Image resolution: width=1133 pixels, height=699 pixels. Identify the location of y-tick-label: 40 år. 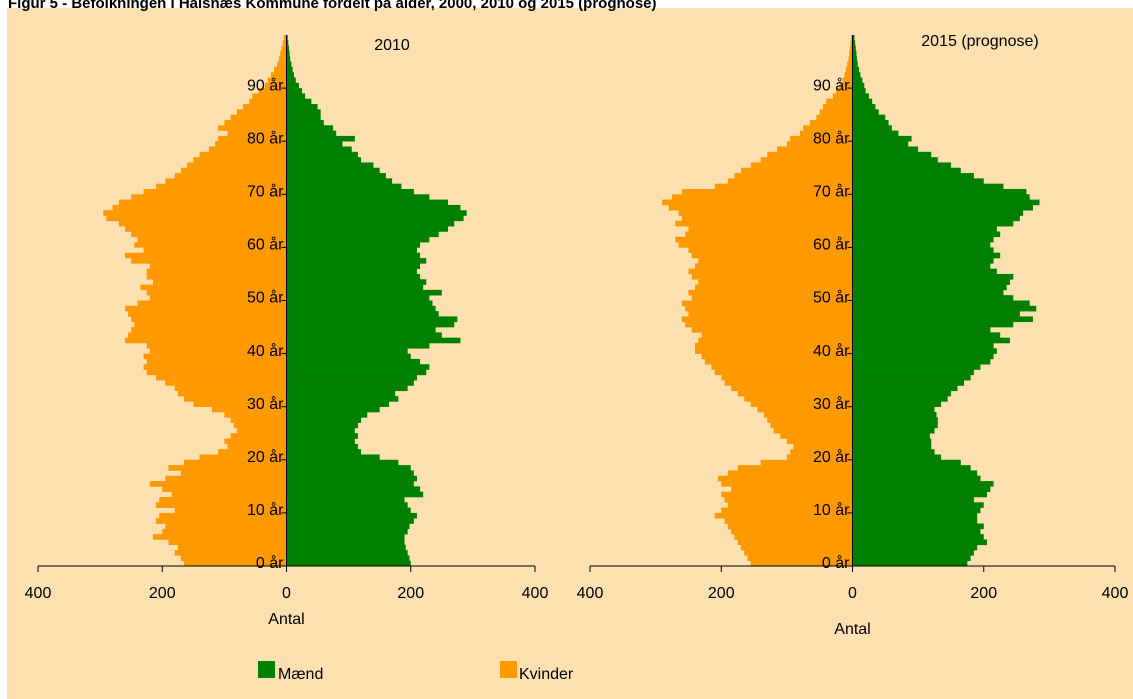
(265, 351).